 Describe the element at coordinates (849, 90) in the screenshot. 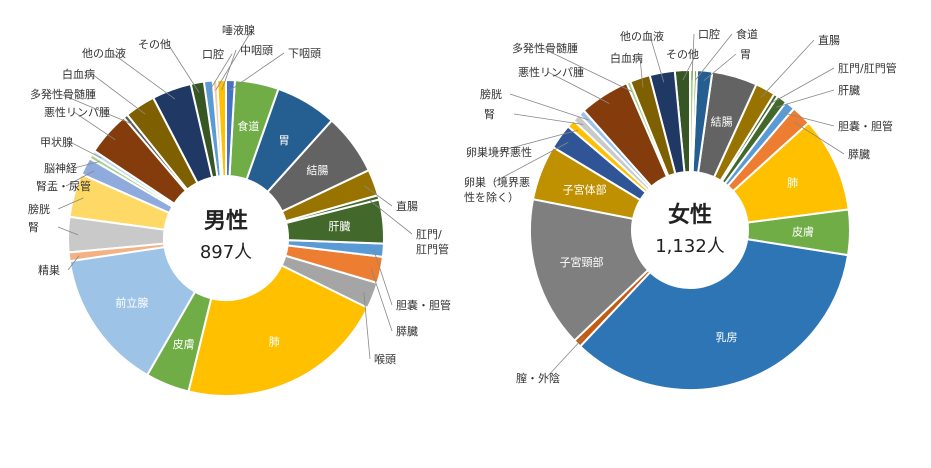

I see `female-slice-label-6: 肝臓` at that location.